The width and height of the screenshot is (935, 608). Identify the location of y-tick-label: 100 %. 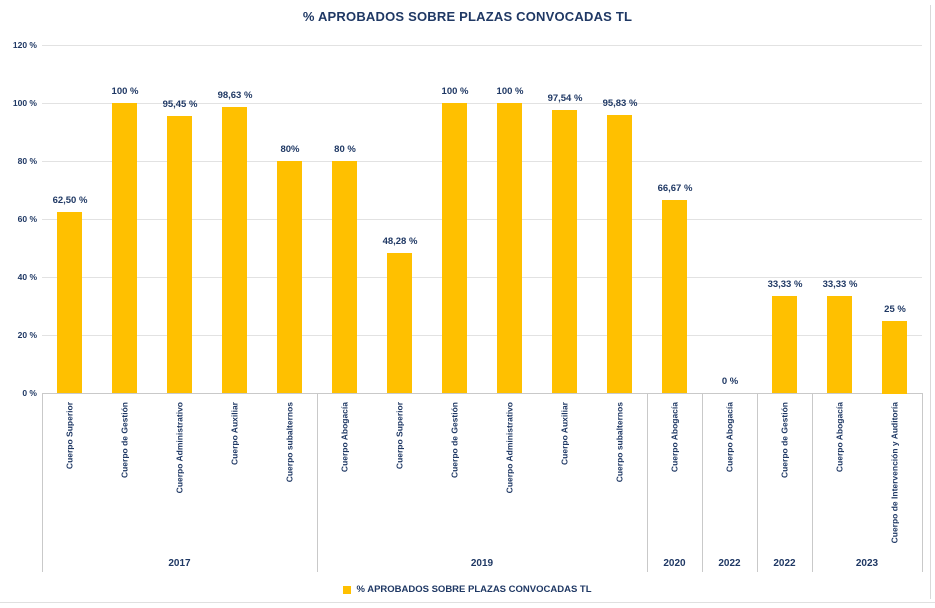
(24, 103).